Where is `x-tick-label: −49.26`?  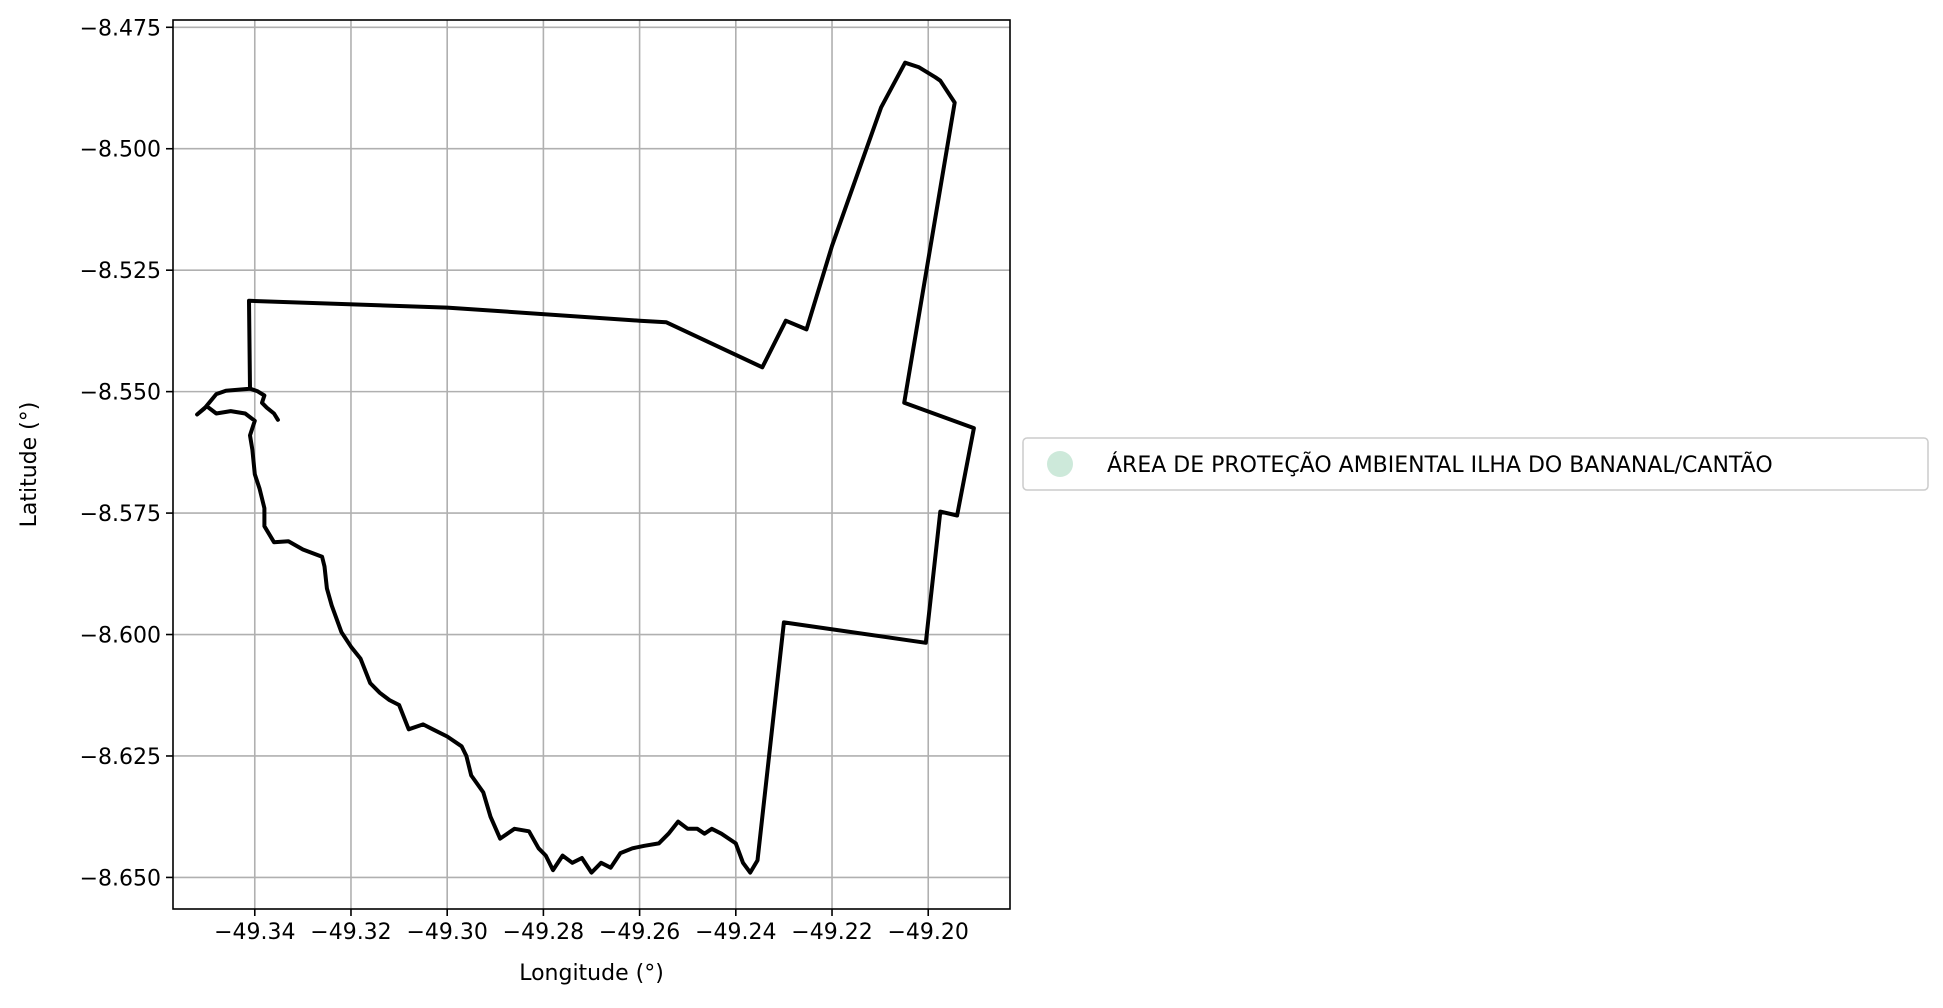
x-tick-label: −49.26 is located at coordinates (639, 932).